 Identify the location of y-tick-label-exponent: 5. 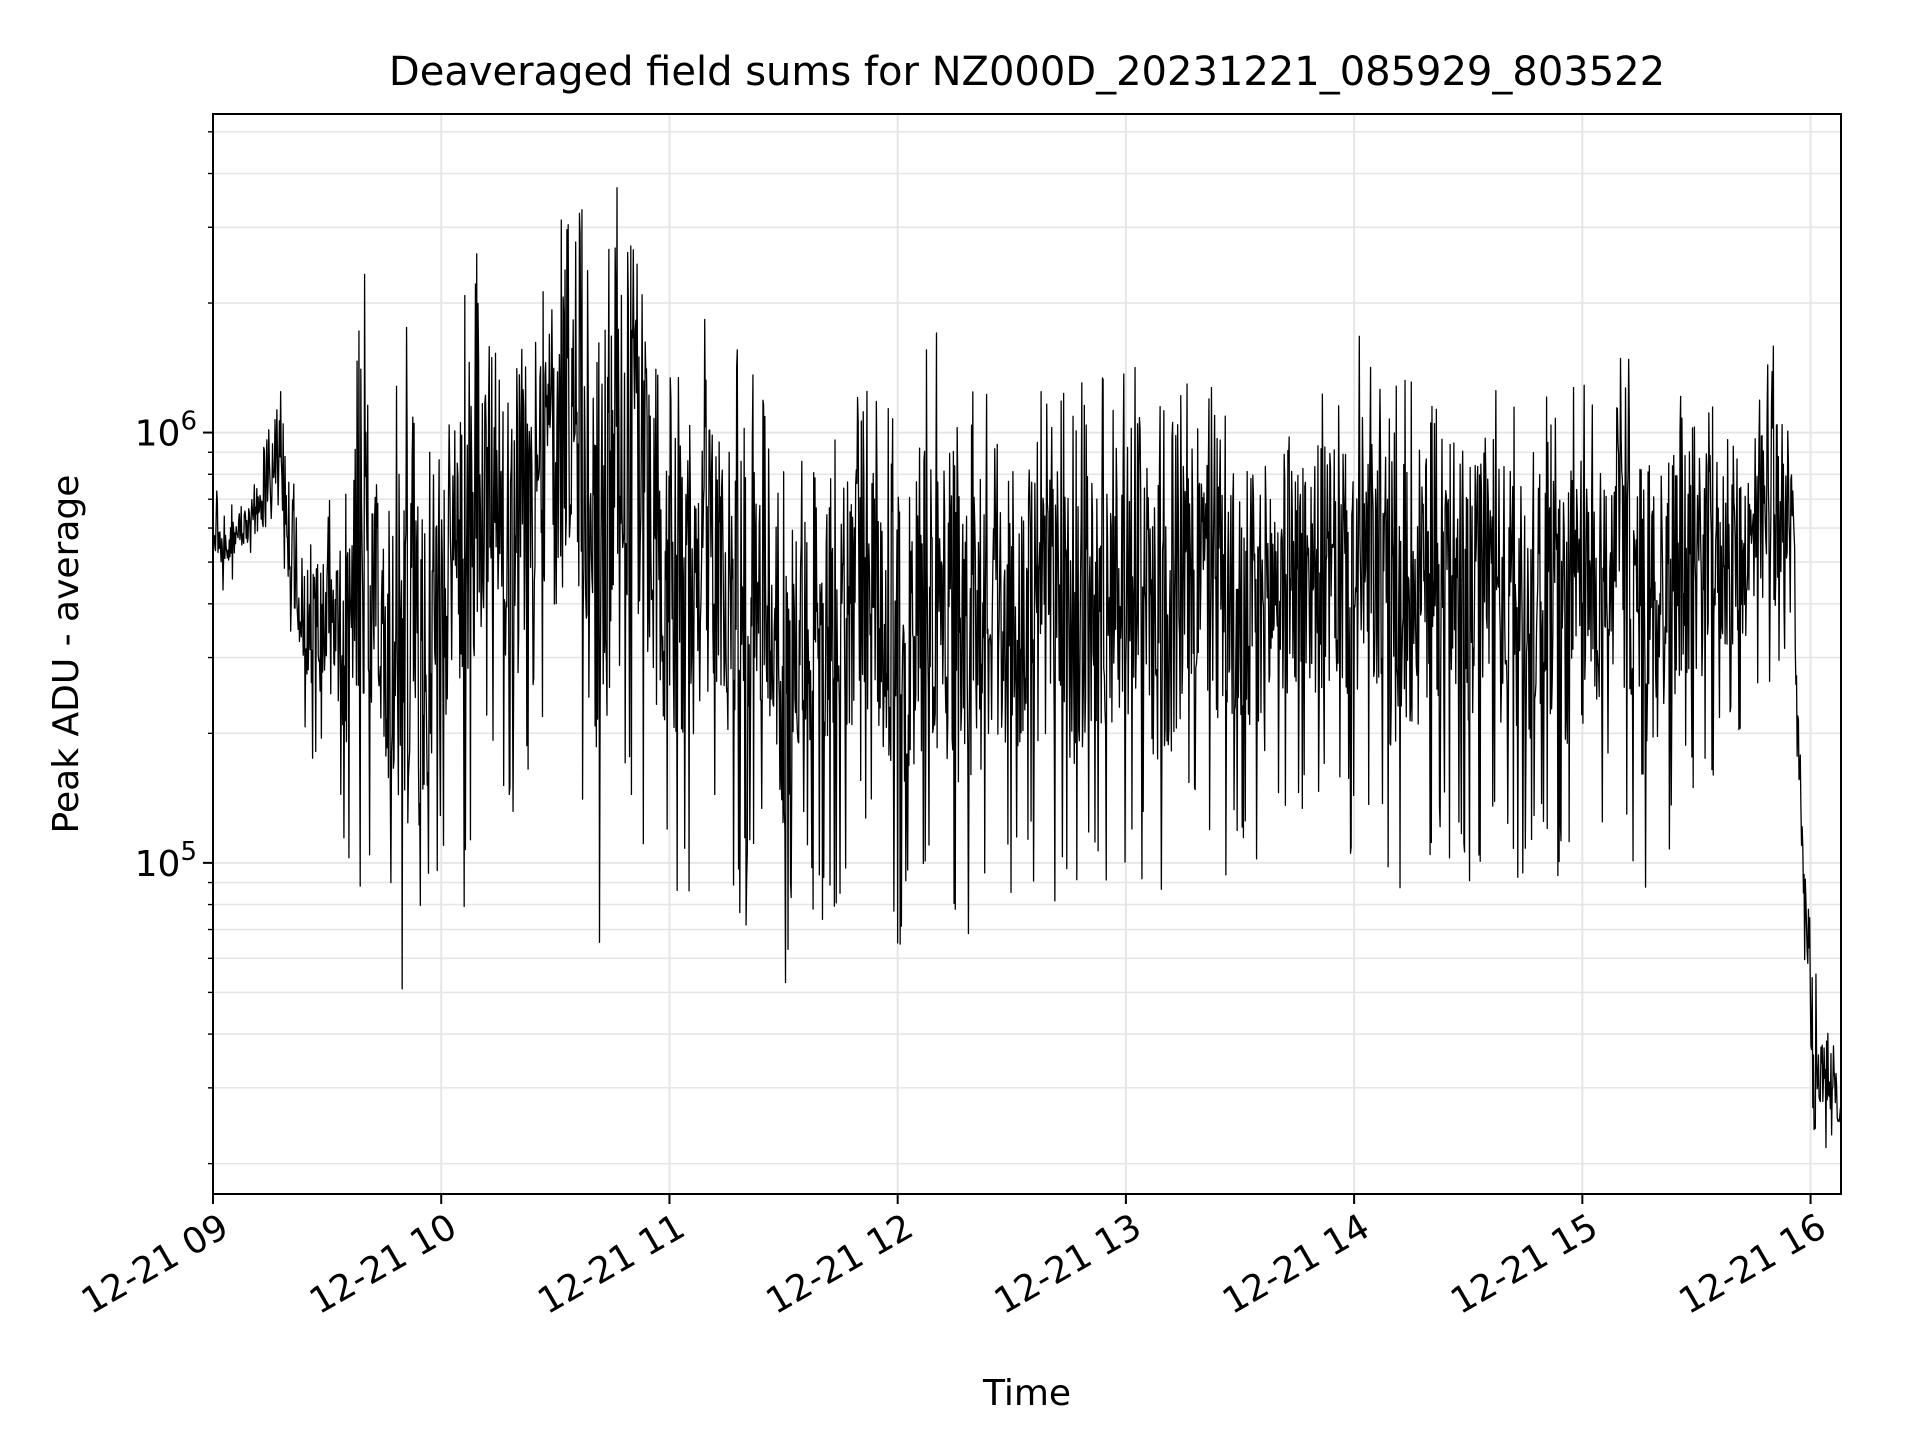
(188, 852).